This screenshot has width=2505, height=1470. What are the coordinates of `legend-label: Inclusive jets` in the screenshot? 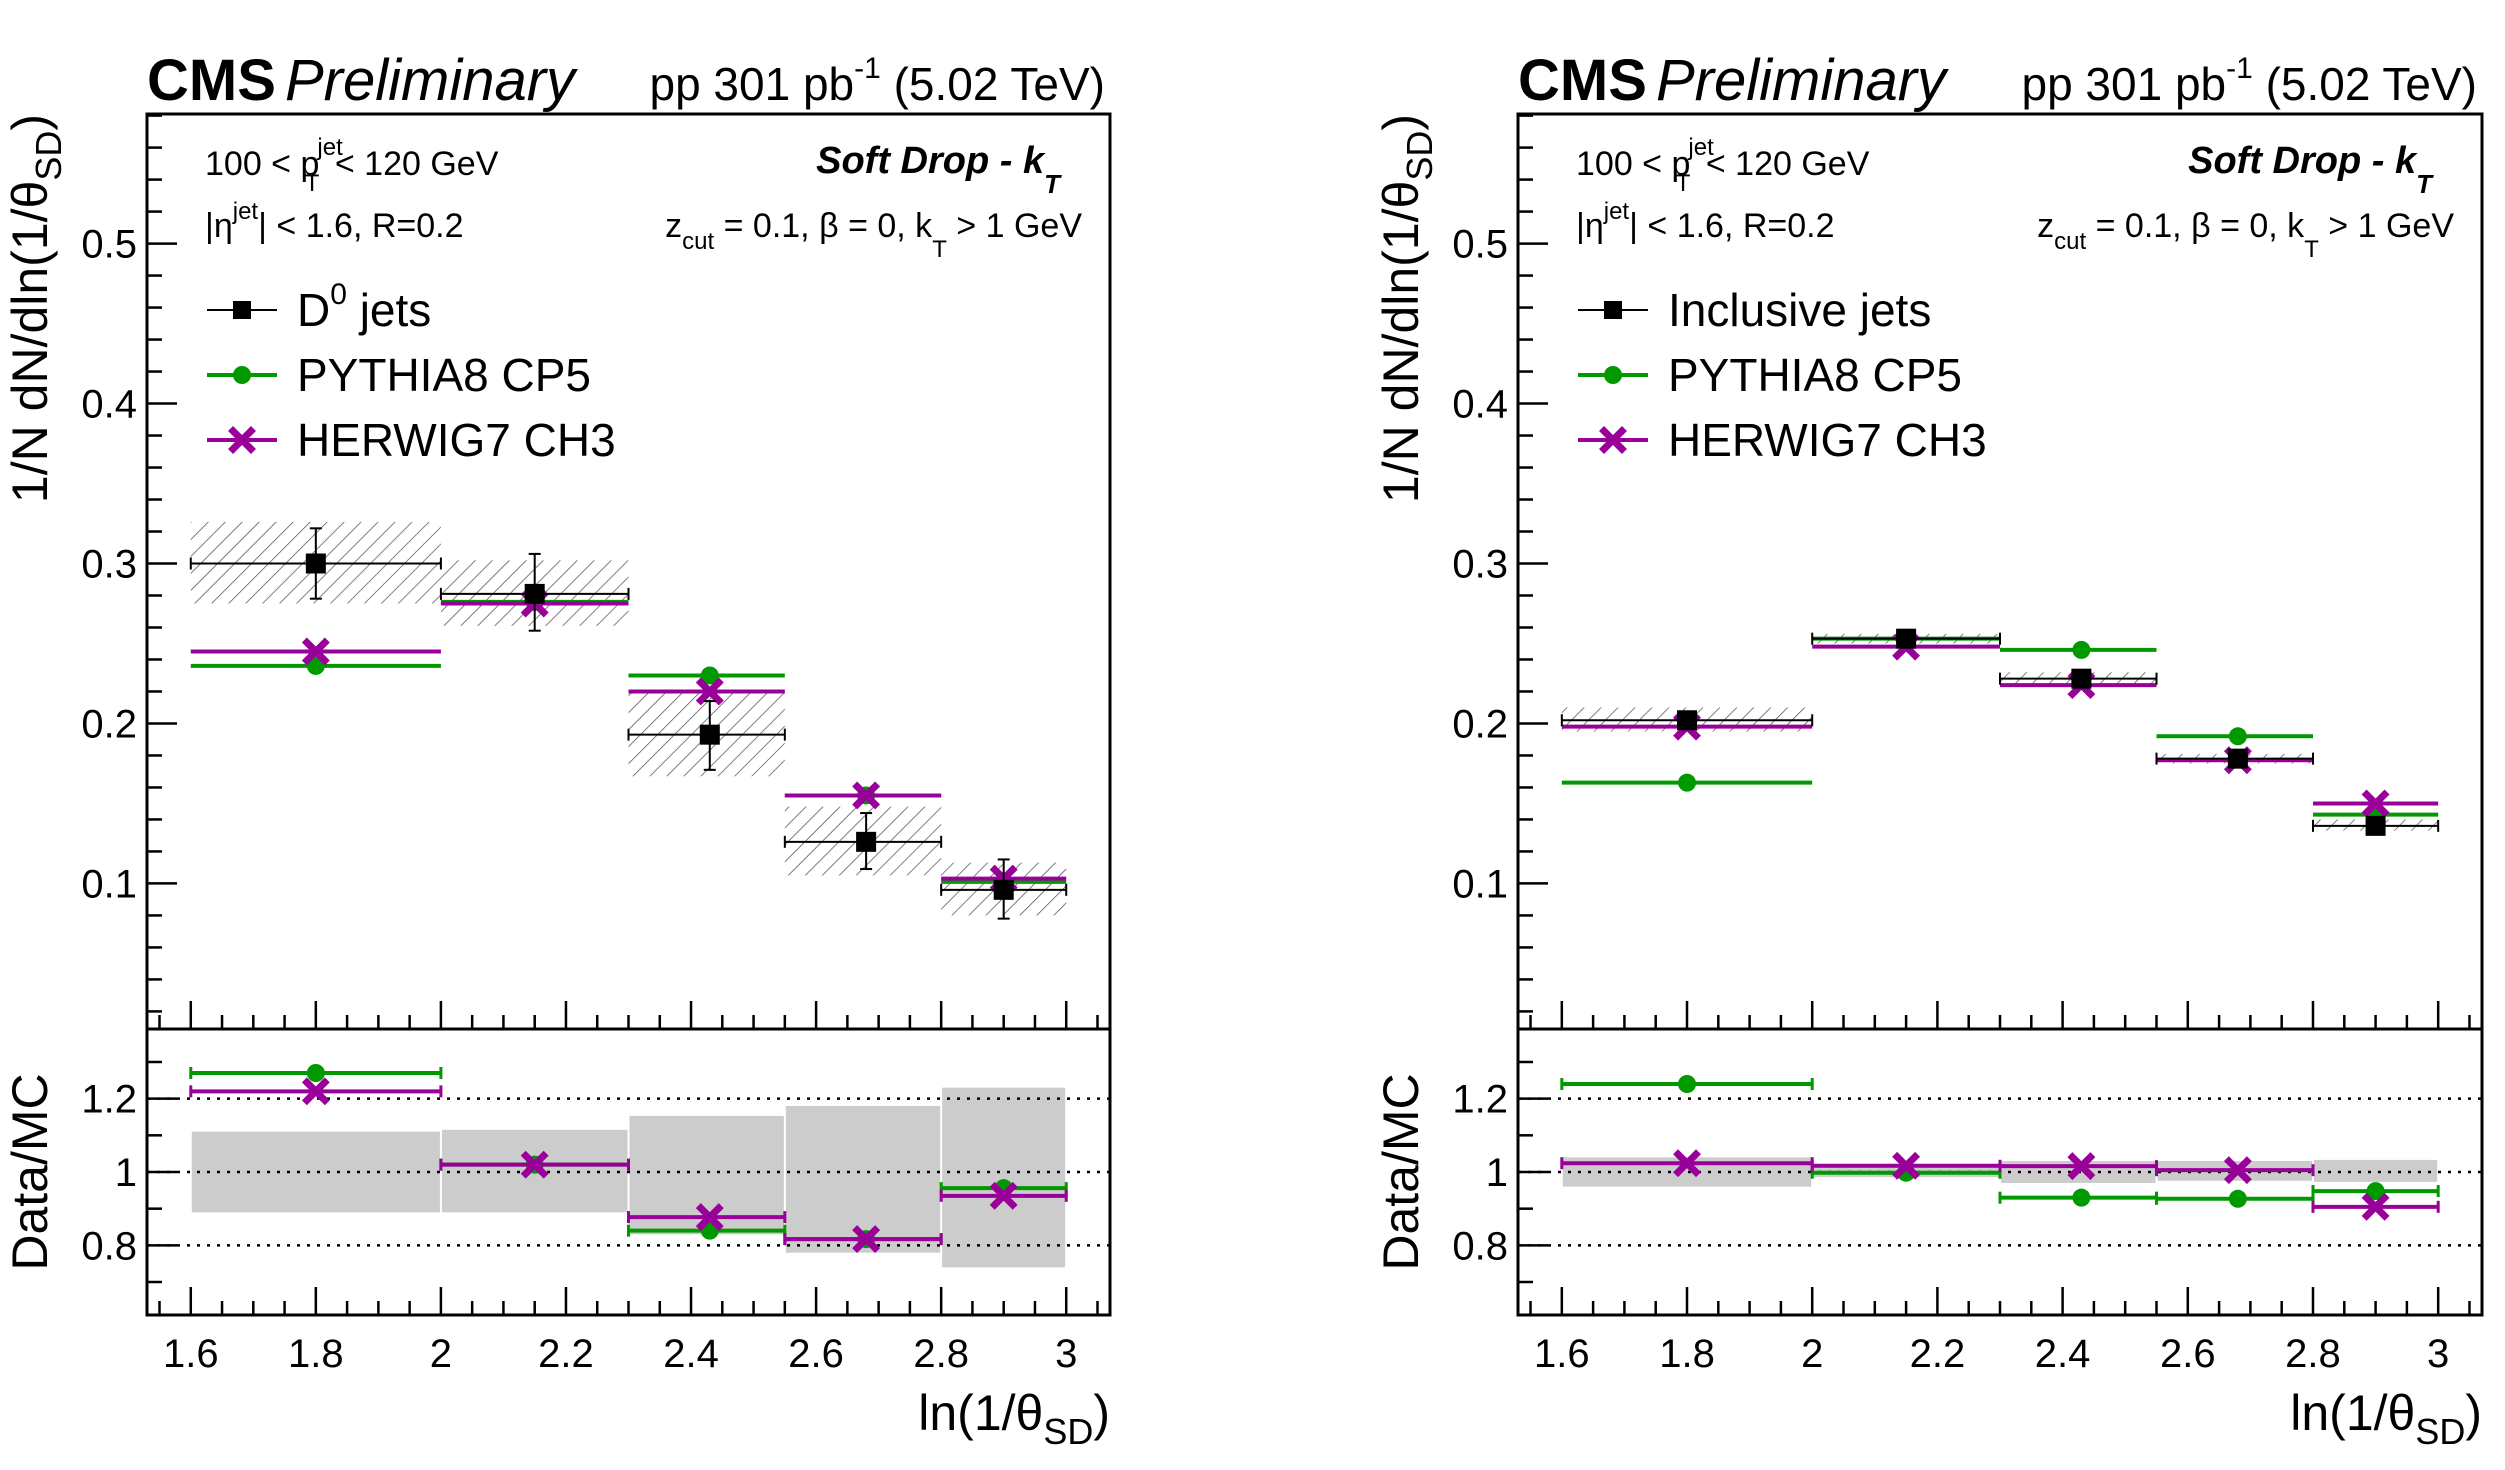 It's located at (1799, 310).